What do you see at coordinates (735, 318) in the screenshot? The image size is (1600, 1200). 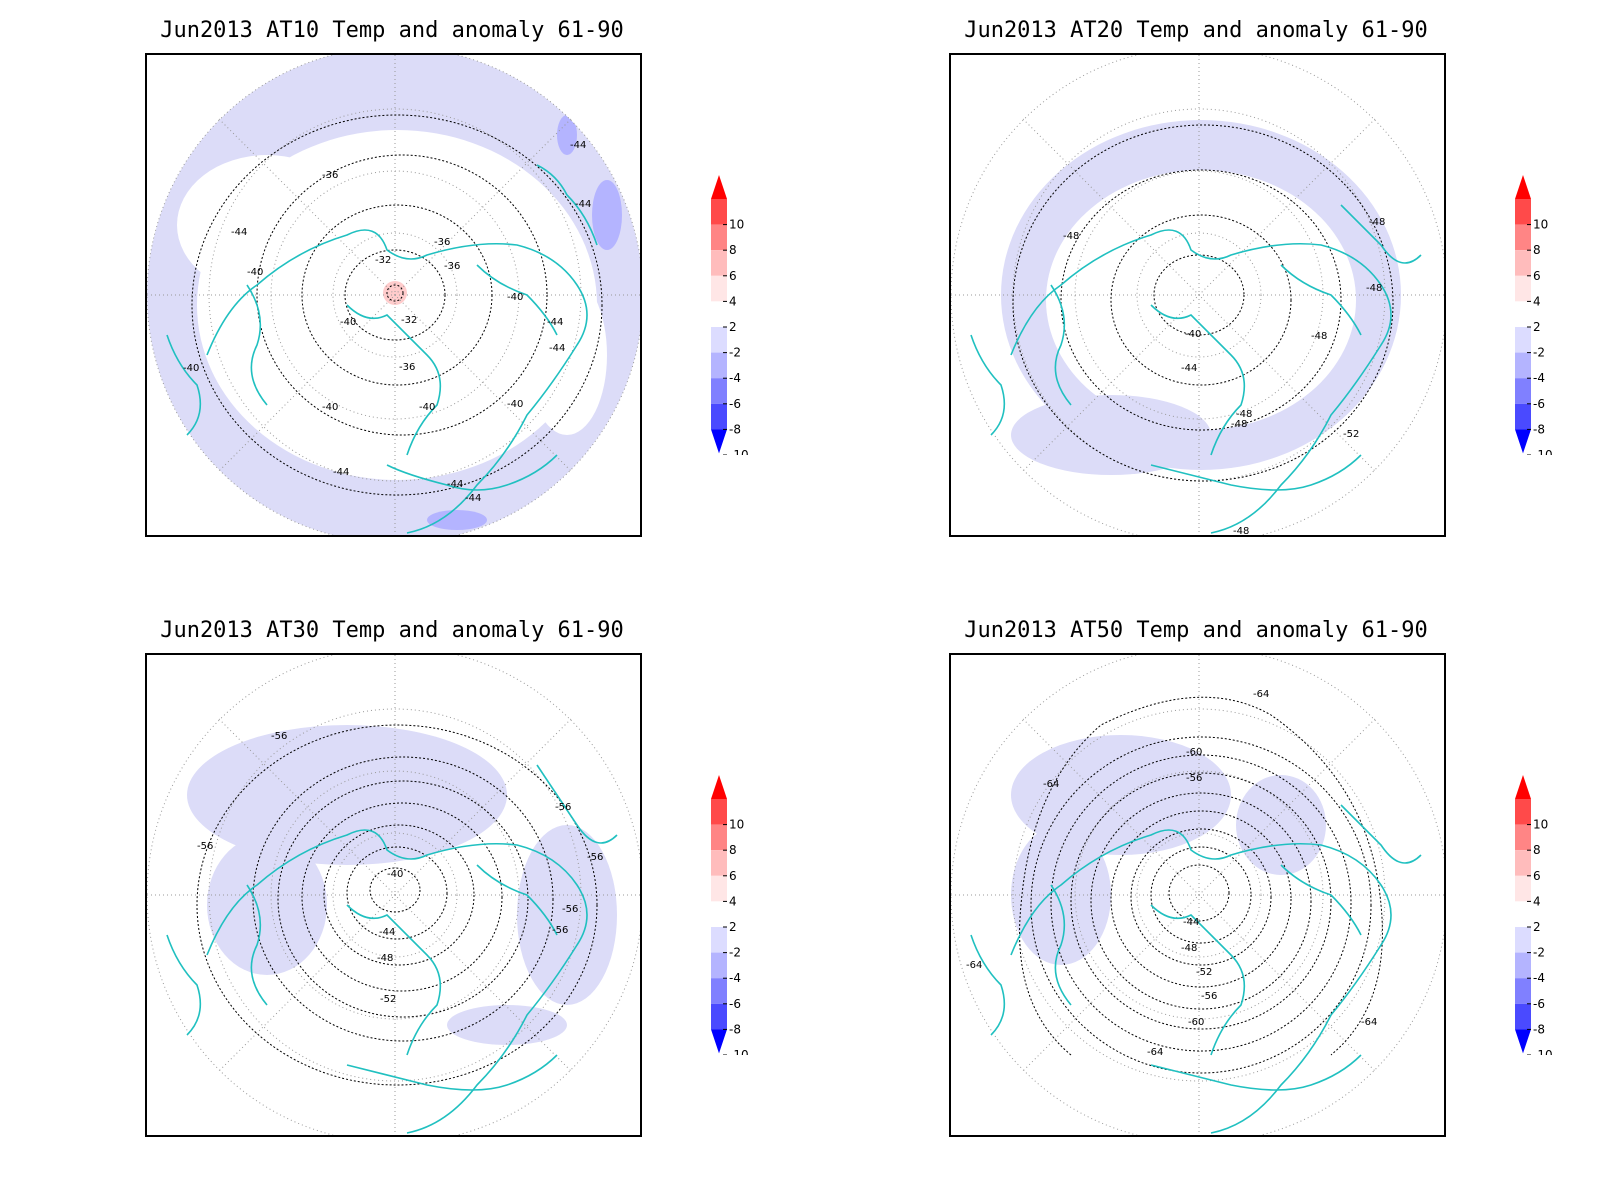 I see `colorbar-at10: 10 8 6 4 2 -2 -4 -6 -8 -10` at bounding box center [735, 318].